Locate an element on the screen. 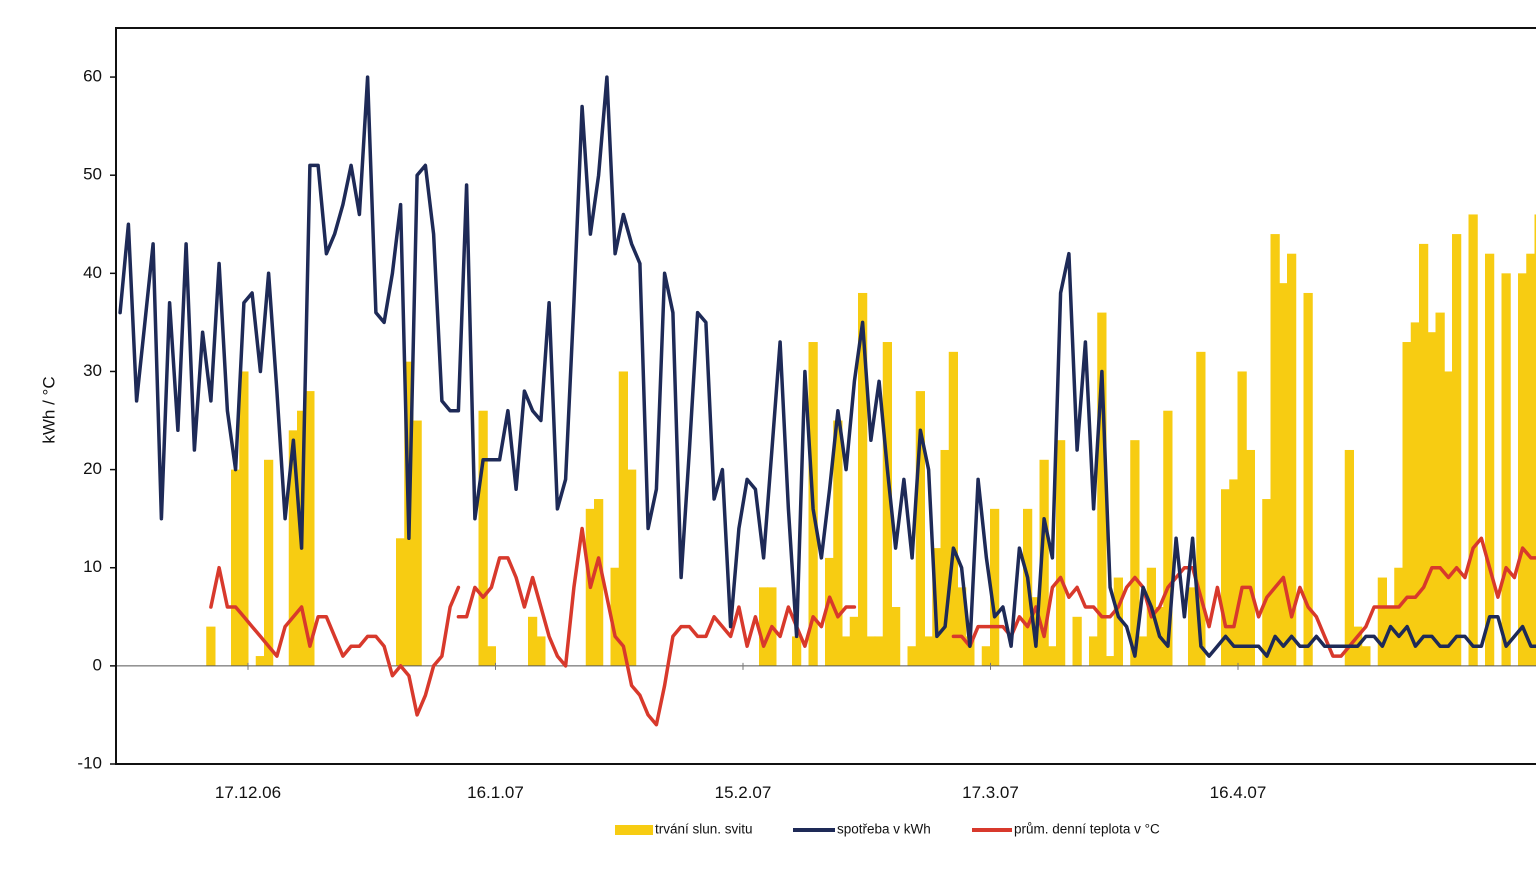  y-tick-label: 50 is located at coordinates (92, 174).